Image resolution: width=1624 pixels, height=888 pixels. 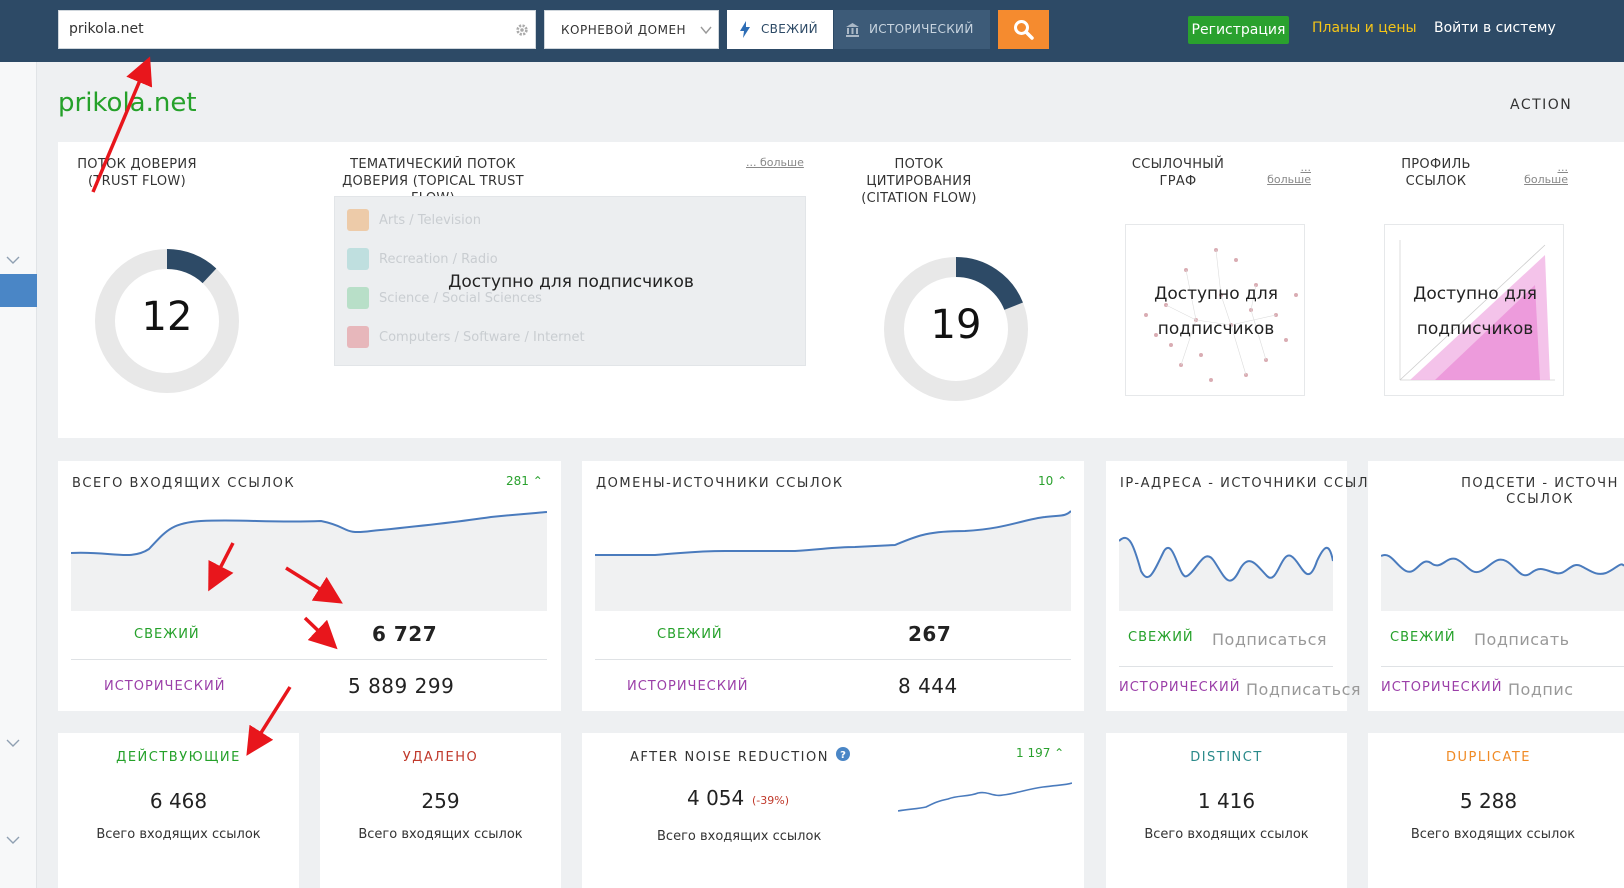 I want to click on stat-title: УДАЛЕНО, so click(x=440, y=757).